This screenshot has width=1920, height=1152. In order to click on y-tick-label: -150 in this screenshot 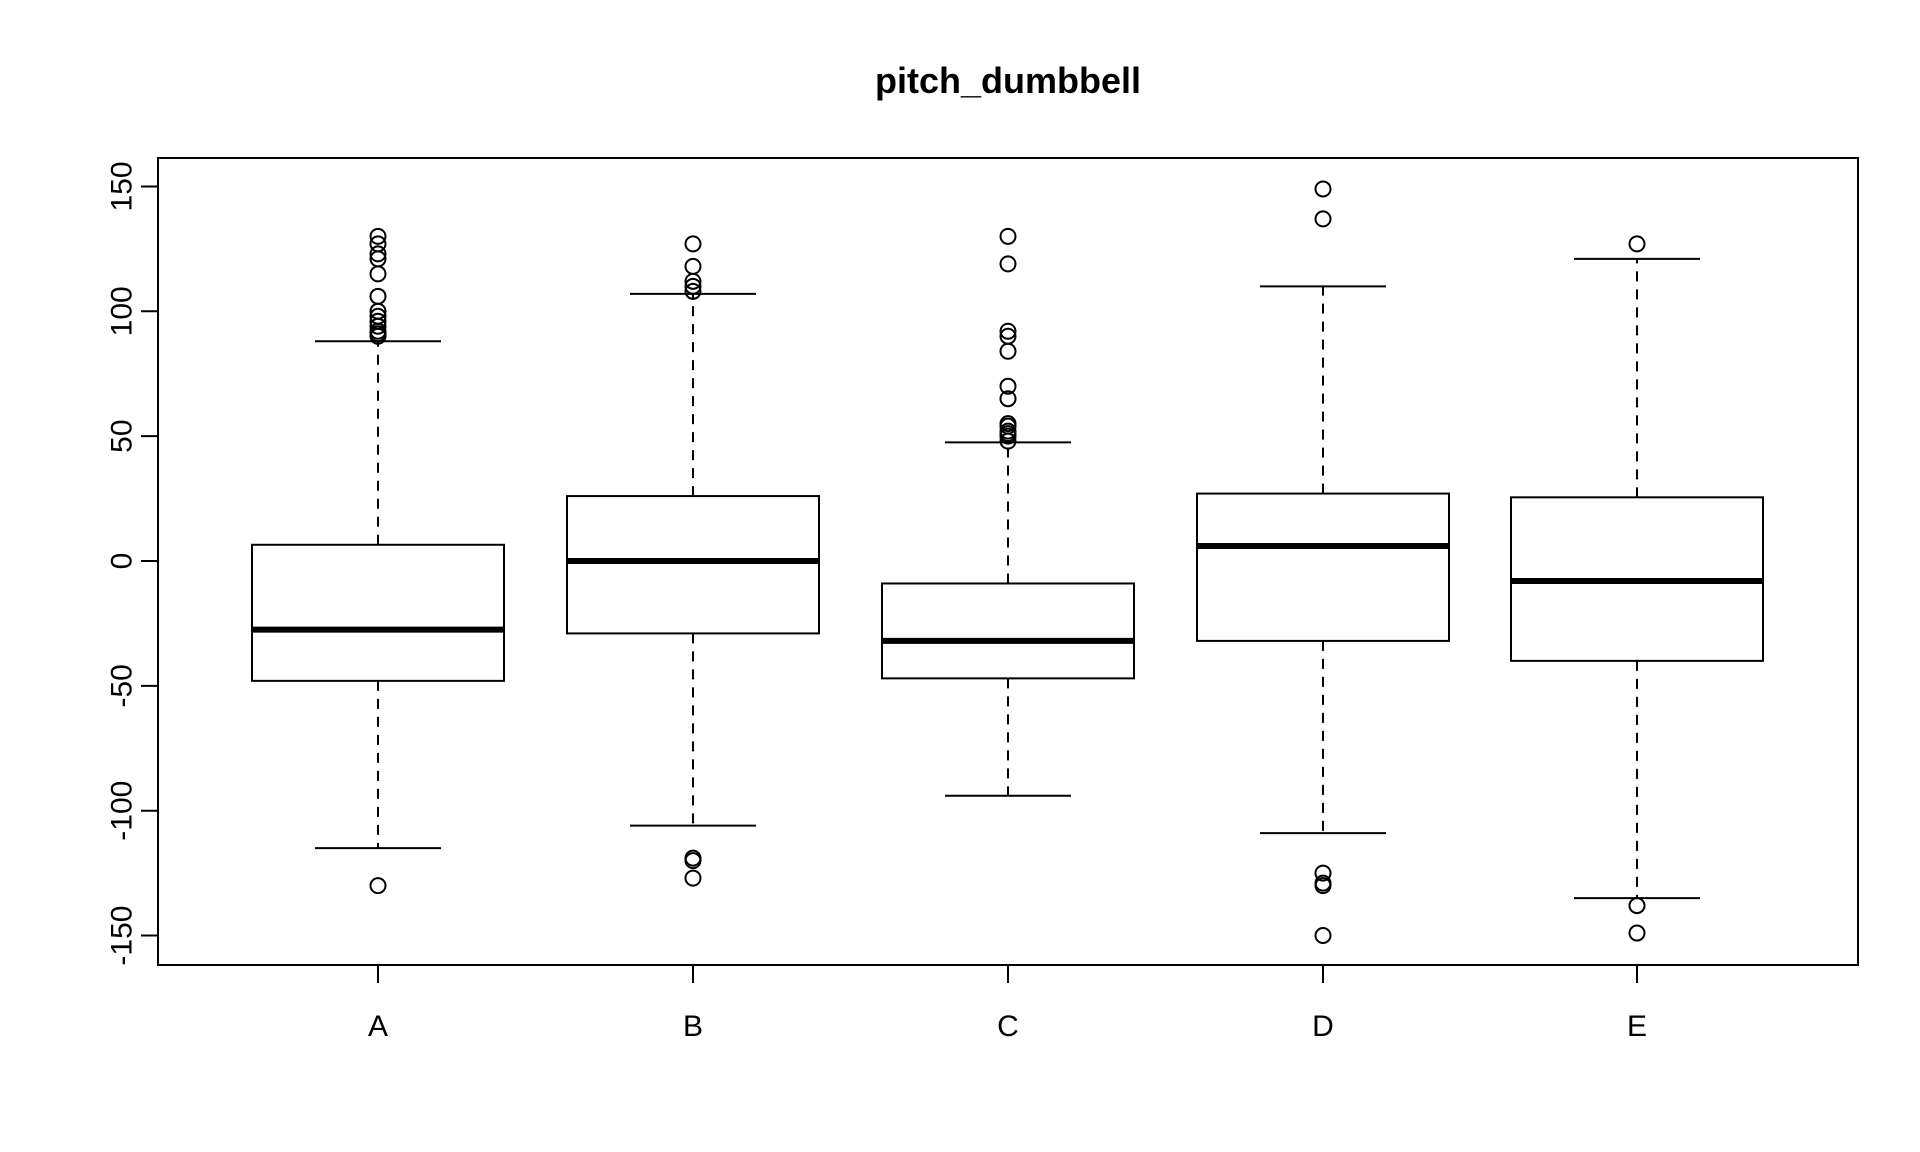, I will do `click(122, 936)`.